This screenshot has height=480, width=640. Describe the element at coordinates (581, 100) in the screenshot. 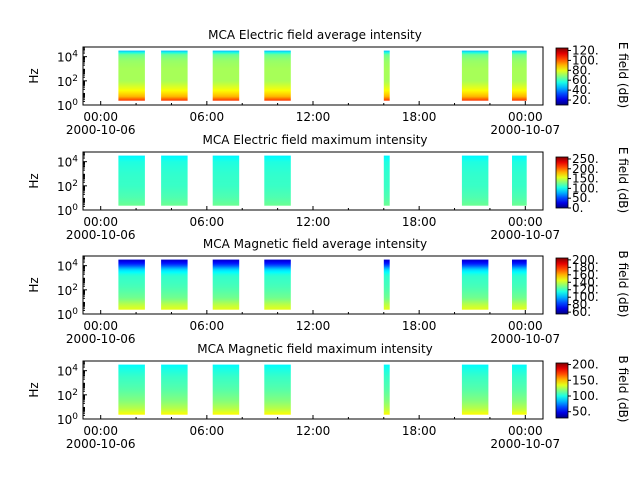

I see `colorbar-tick-label: 20.` at that location.